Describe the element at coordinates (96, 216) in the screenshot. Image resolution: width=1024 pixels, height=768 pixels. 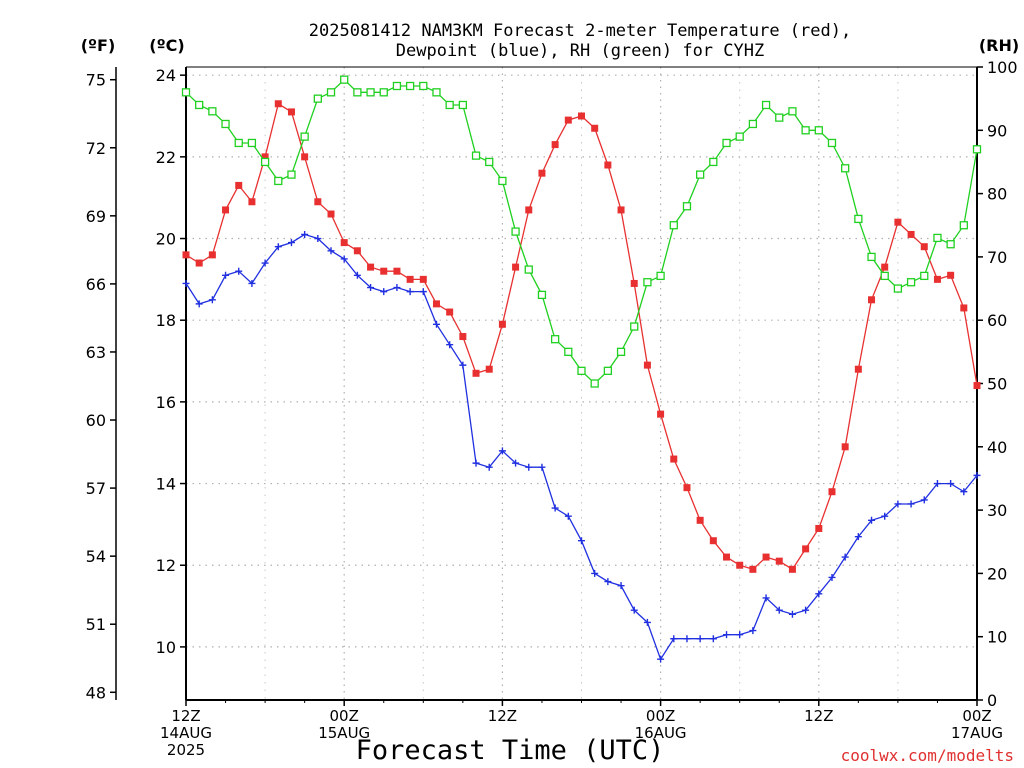
I see `fahrenheit-tick-label: 69` at that location.